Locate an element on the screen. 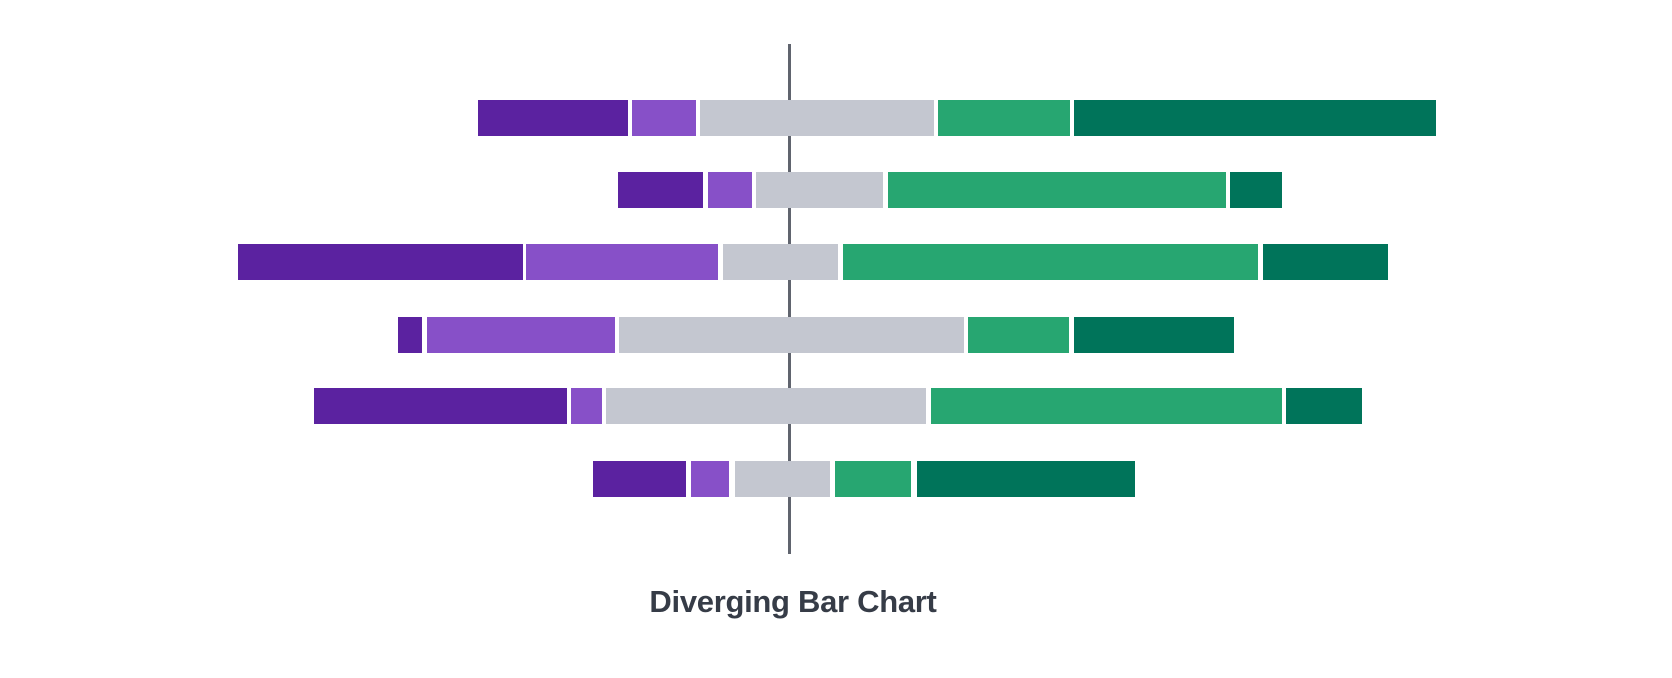 The image size is (1672, 678). center-axis-line is located at coordinates (789, 299).